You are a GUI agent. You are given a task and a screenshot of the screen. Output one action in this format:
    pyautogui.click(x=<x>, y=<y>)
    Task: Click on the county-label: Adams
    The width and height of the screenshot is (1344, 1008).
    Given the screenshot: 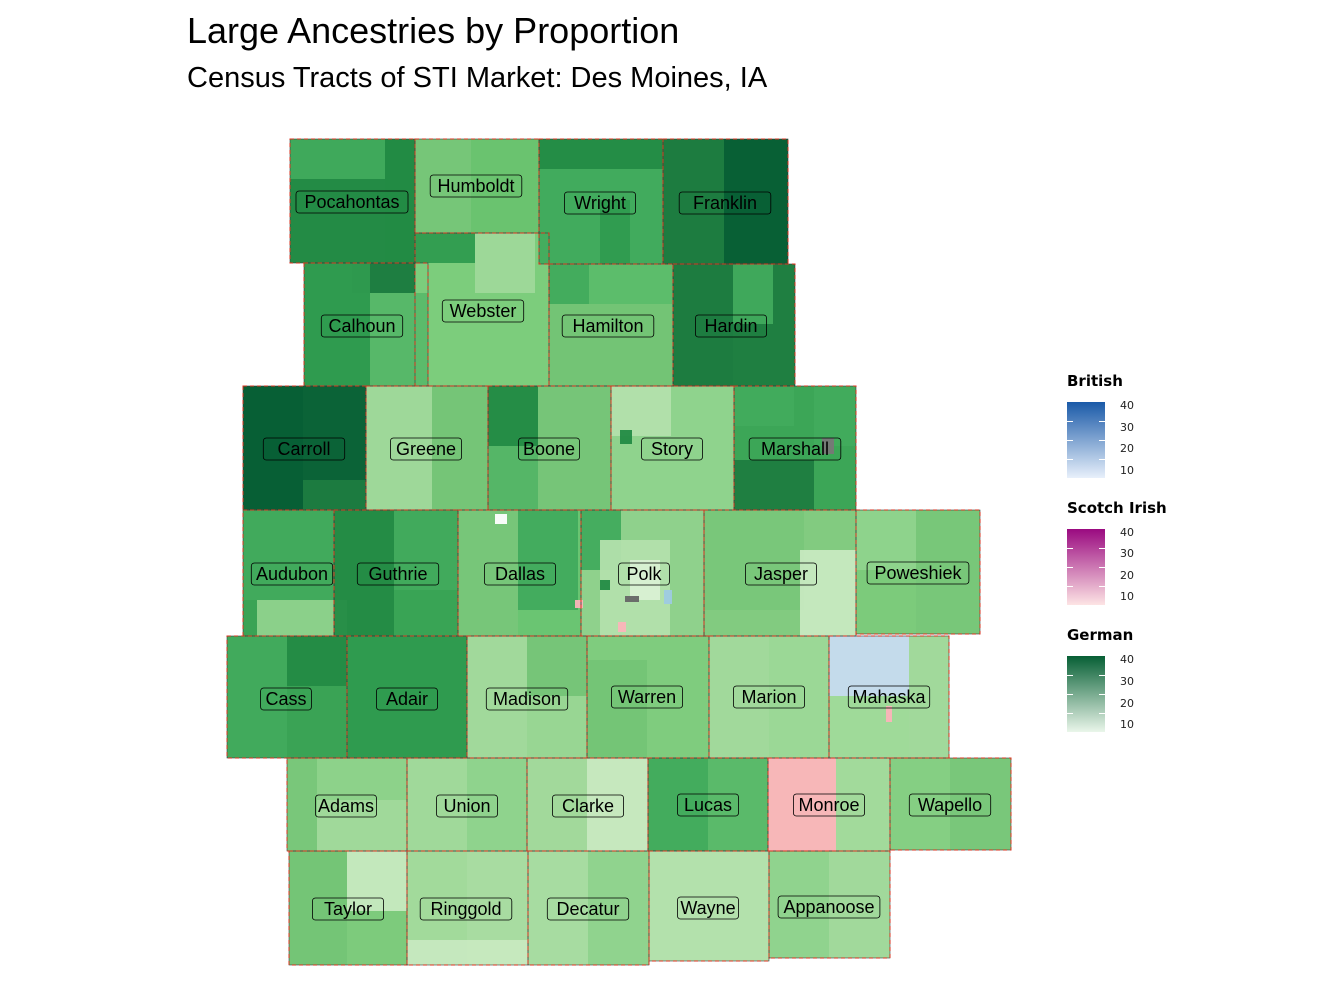 What is the action you would take?
    pyautogui.click(x=346, y=806)
    